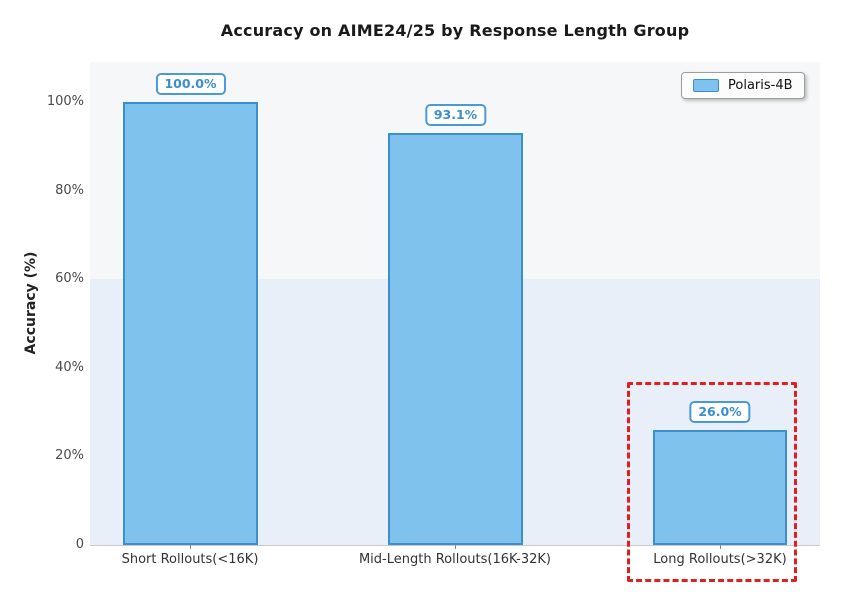  I want to click on bar-short-rollouts, so click(190, 323).